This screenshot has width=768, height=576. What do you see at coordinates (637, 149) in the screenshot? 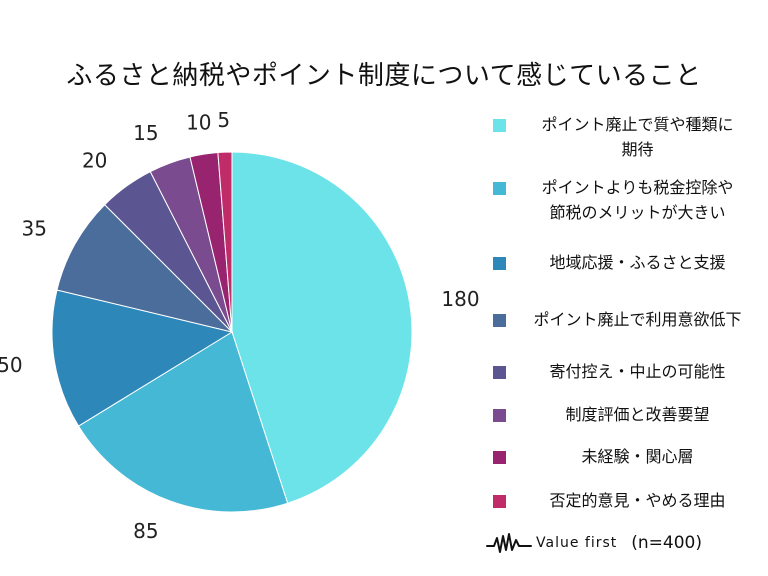
I see `legend-label: 期待` at bounding box center [637, 149].